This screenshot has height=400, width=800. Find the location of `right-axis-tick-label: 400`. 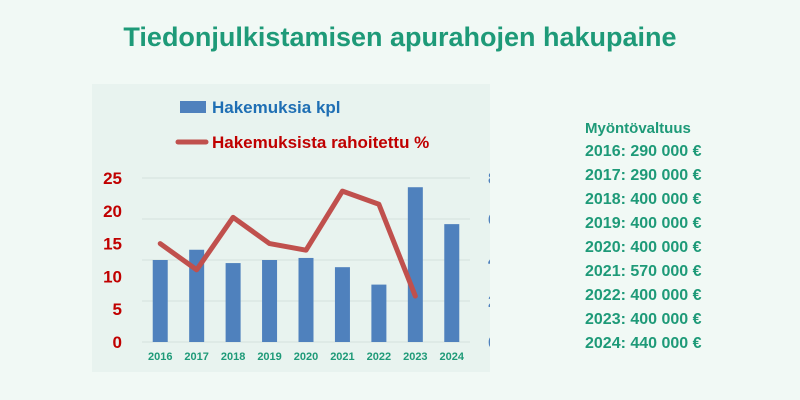

right-axis-tick-label: 400 is located at coordinates (489, 260).